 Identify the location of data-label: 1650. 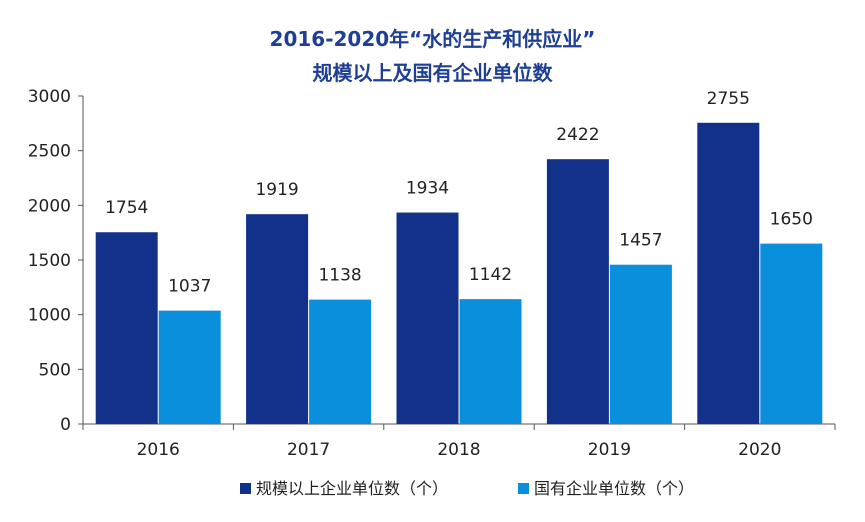
(791, 220).